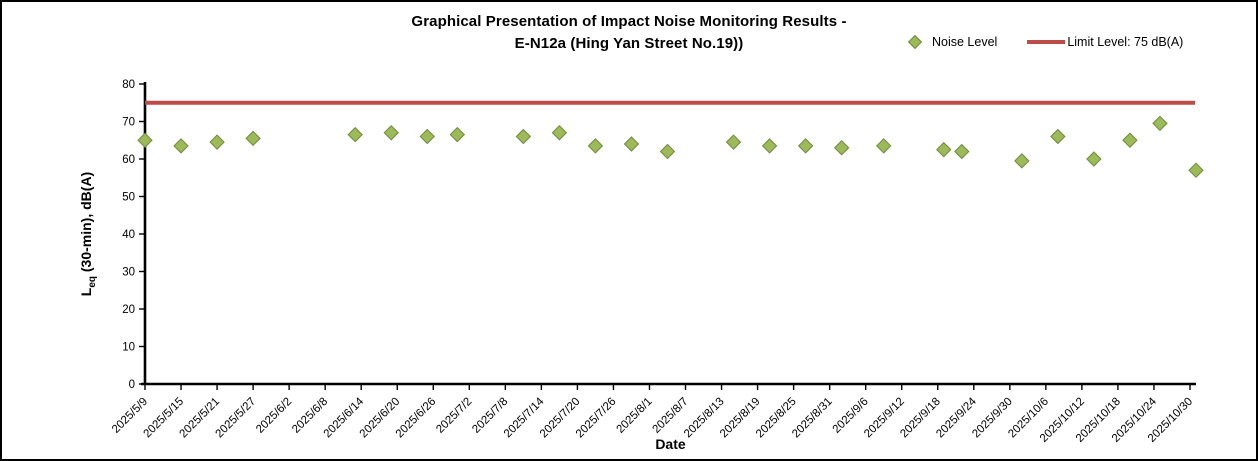 This screenshot has height=461, width=1258. What do you see at coordinates (128, 348) in the screenshot?
I see `y-tick-label: 10` at bounding box center [128, 348].